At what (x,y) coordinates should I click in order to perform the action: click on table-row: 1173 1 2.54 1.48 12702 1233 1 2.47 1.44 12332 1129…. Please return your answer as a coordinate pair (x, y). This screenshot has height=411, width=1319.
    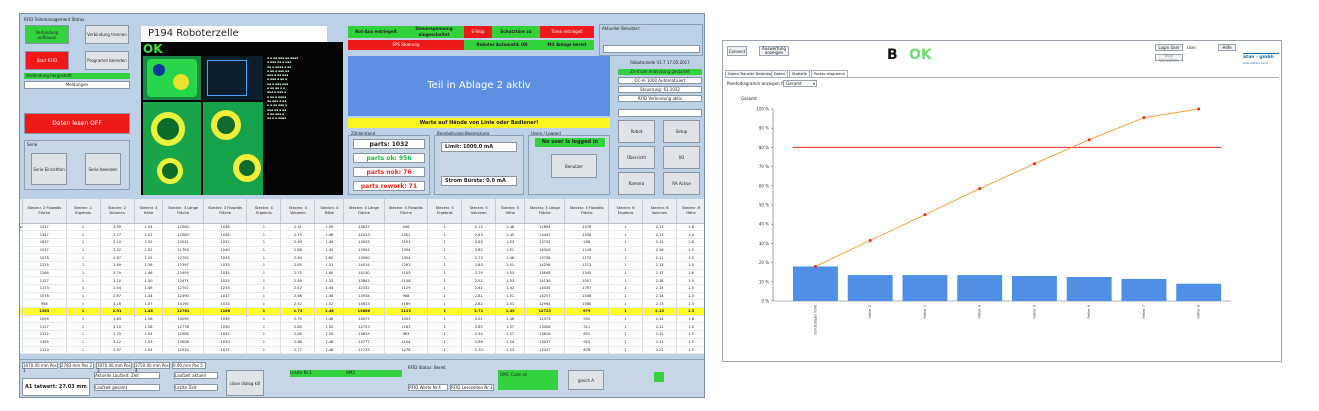
    Looking at the image, I should click on (362, 288).